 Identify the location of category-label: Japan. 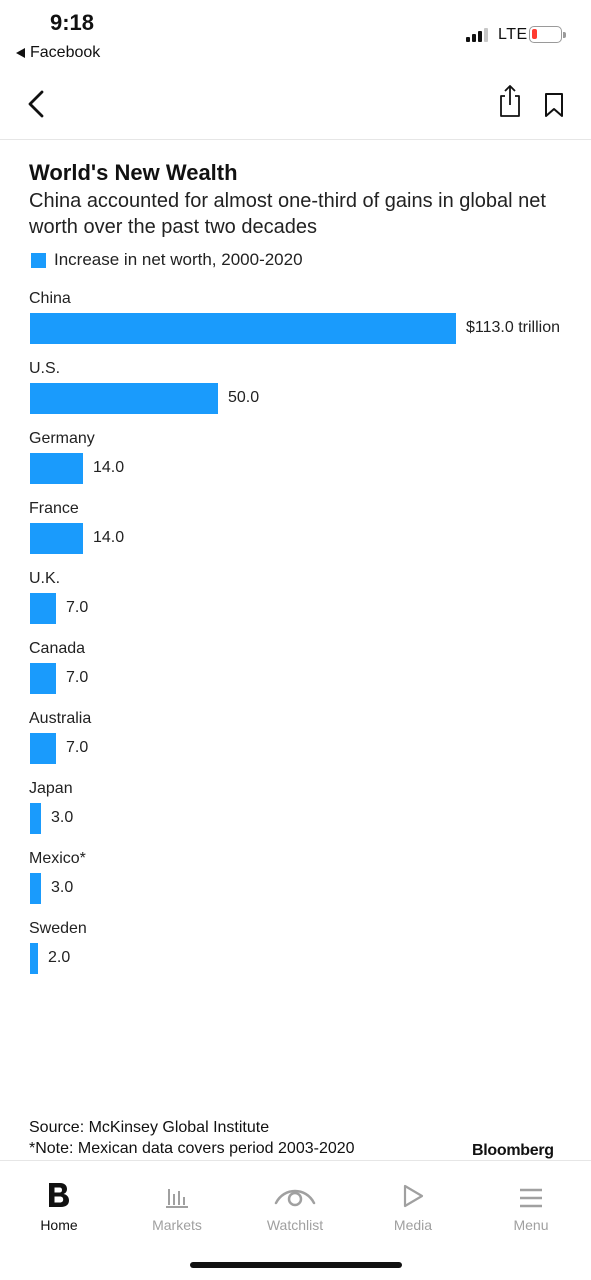
(51, 788).